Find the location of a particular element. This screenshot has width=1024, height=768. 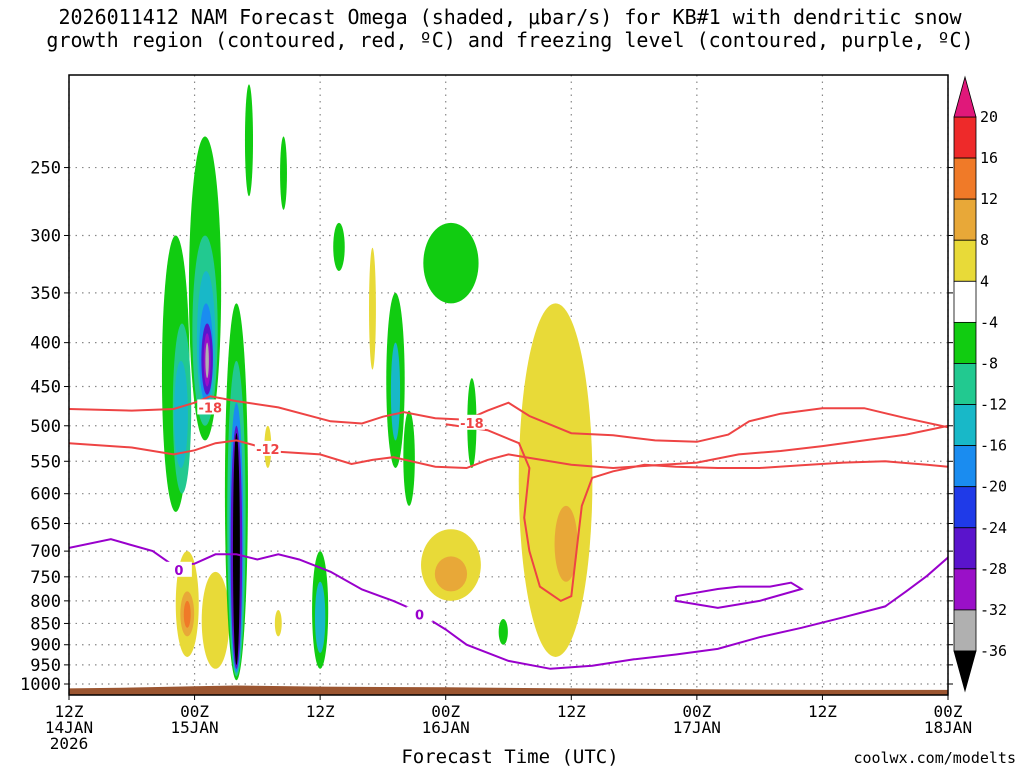

y-tick-label: 250 is located at coordinates (45, 169).